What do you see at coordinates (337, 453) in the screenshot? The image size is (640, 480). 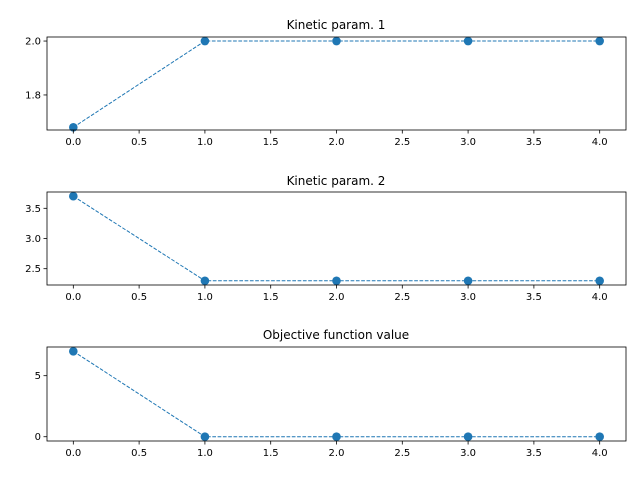 I see `subplot-3-x-tick-label: 2.0` at bounding box center [337, 453].